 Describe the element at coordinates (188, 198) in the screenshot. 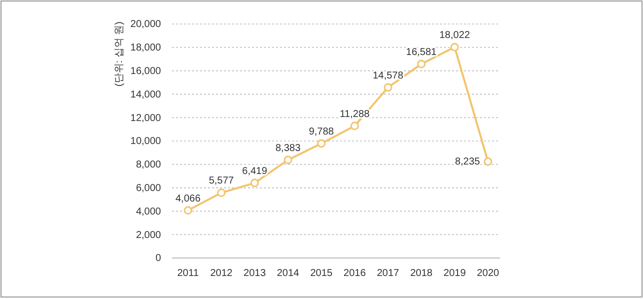

I see `data-label: 4,066` at that location.